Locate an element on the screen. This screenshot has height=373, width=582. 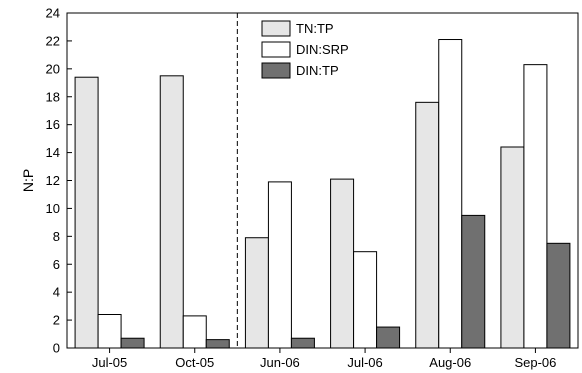
legend-label: DIN:SRP is located at coordinates (322, 49).